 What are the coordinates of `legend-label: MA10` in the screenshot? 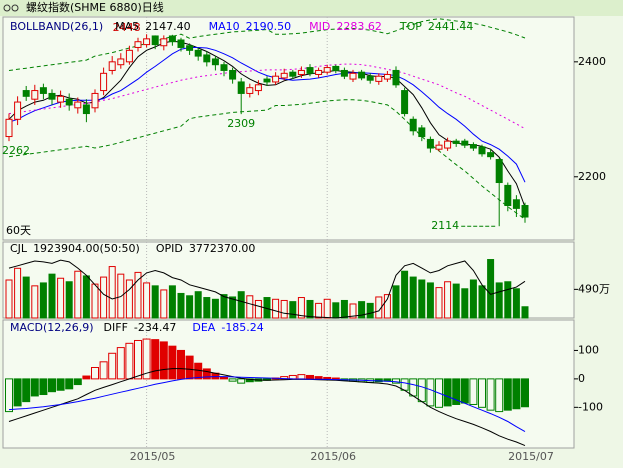 It's located at (224, 26).